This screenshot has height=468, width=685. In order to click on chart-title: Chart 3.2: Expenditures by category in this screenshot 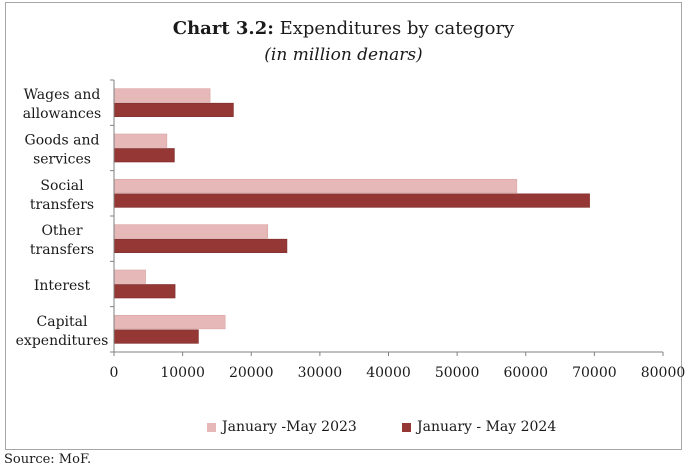, I will do `click(343, 29)`.